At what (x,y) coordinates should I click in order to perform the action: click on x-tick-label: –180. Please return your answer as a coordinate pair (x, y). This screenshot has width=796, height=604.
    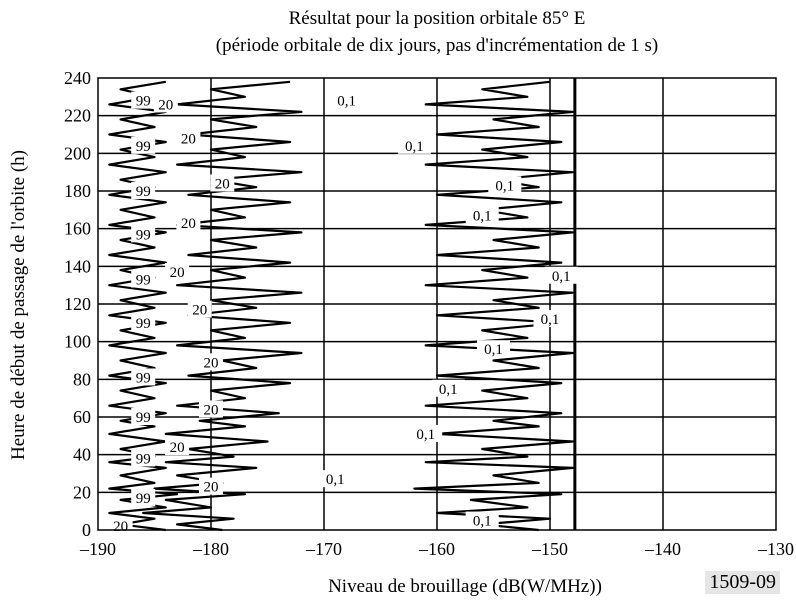
    Looking at the image, I should click on (210, 549).